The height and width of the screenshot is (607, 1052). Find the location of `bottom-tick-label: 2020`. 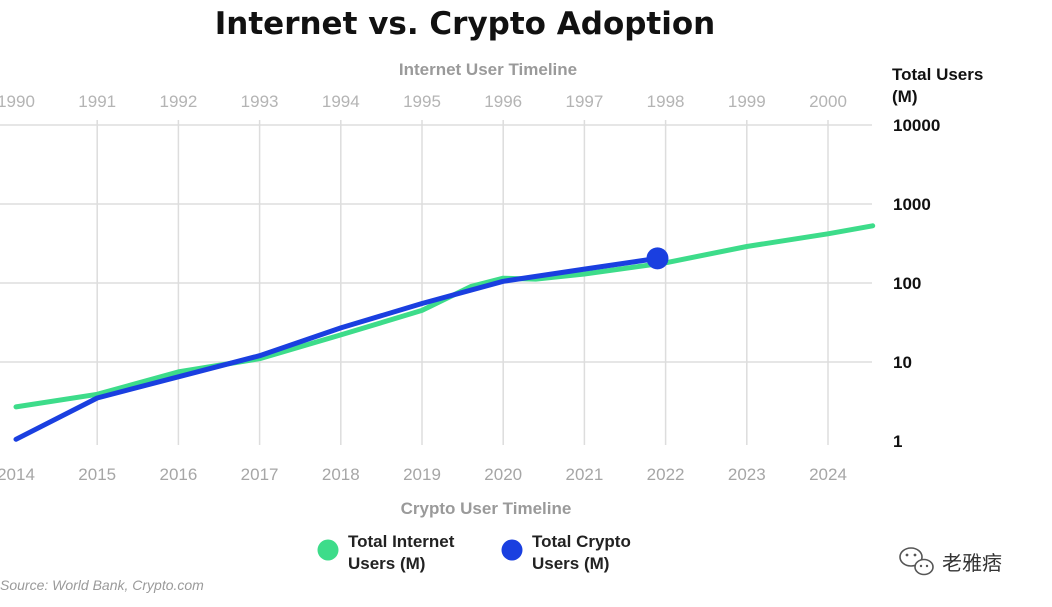

bottom-tick-label: 2020 is located at coordinates (503, 474).